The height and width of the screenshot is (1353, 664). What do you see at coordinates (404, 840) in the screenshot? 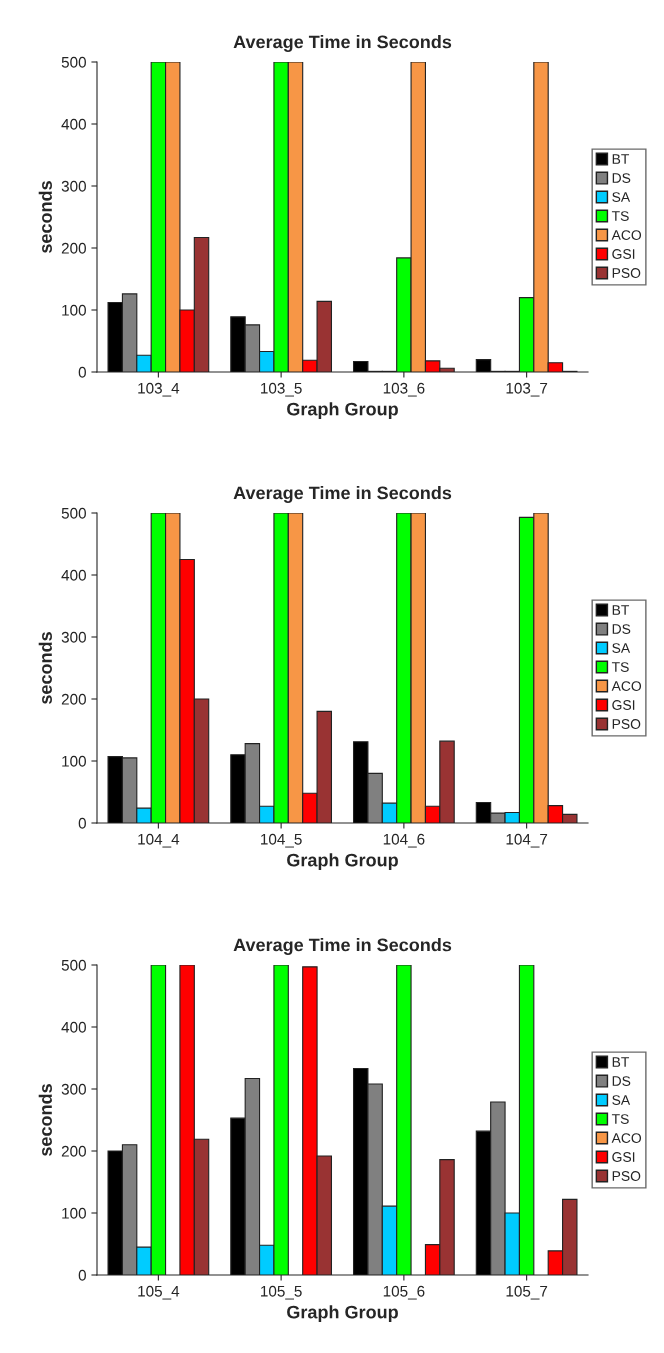
I see `x-tick-label: 104_6` at bounding box center [404, 840].